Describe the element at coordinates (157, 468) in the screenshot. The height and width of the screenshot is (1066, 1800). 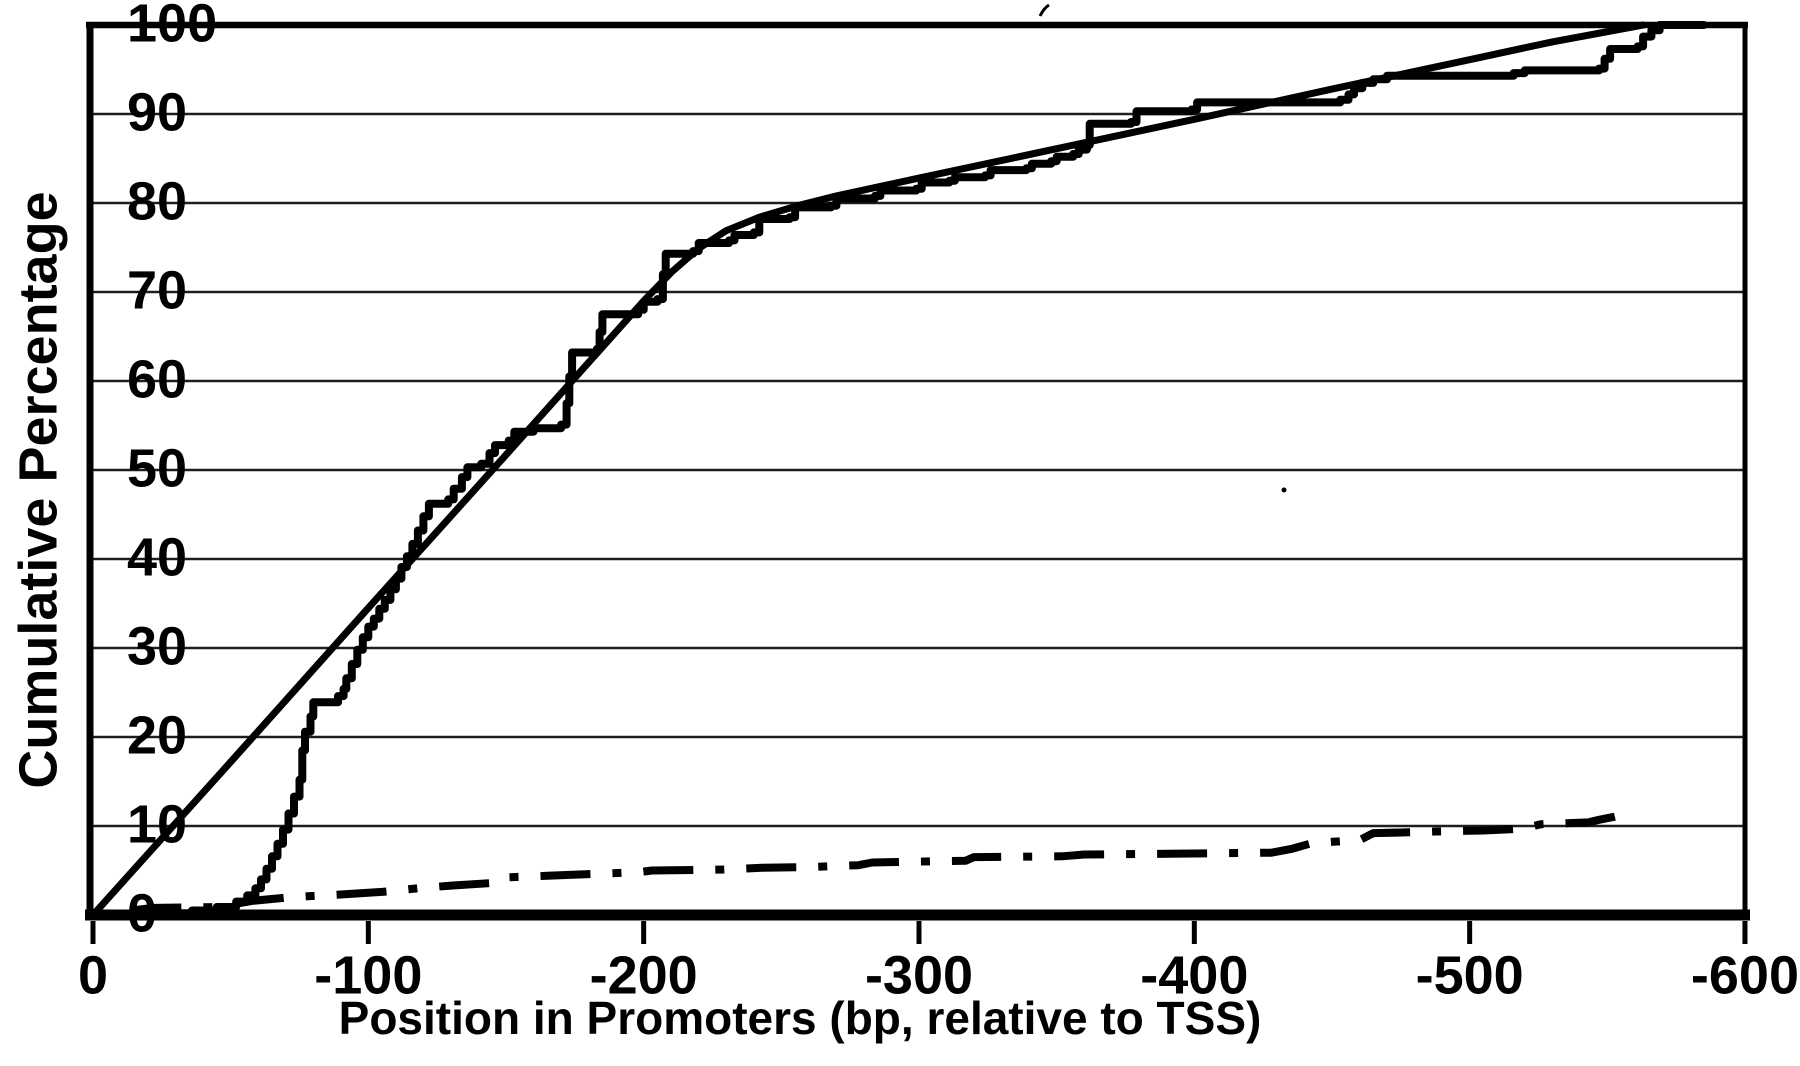
I see `y-tick-label-50: 50` at that location.